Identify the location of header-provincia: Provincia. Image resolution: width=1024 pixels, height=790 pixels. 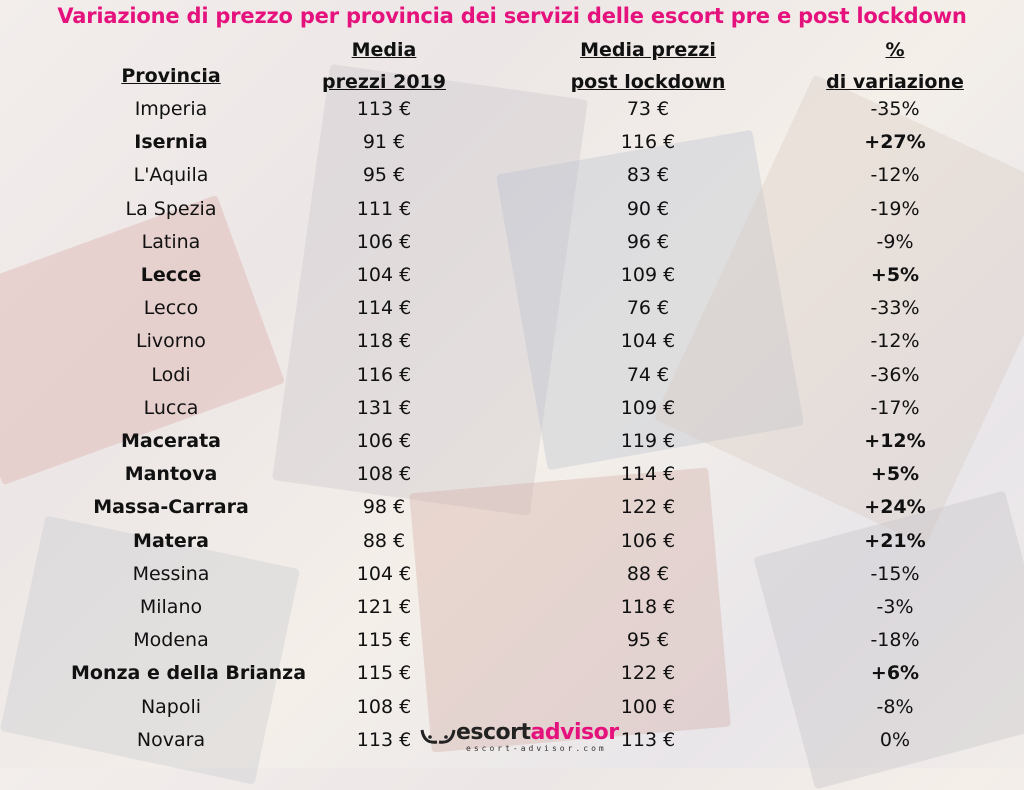
(171, 76).